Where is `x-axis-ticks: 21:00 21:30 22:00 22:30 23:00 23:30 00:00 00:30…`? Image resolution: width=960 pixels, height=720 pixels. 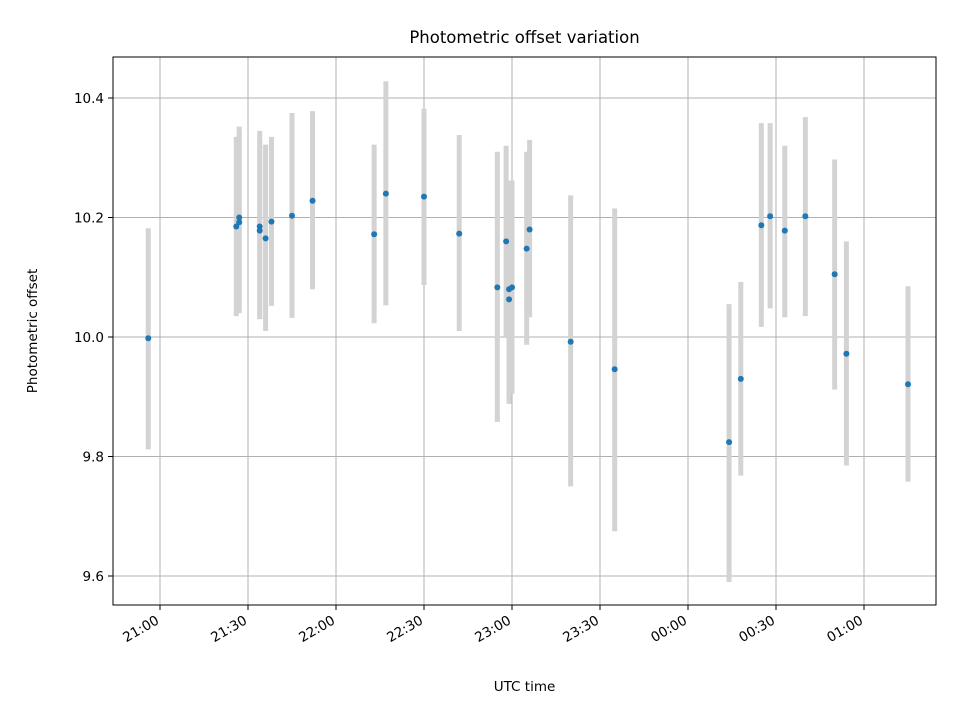
x-axis-ticks: 21:00 21:30 22:00 22:30 23:00 23:30 00:00 00:30… is located at coordinates (493, 625).